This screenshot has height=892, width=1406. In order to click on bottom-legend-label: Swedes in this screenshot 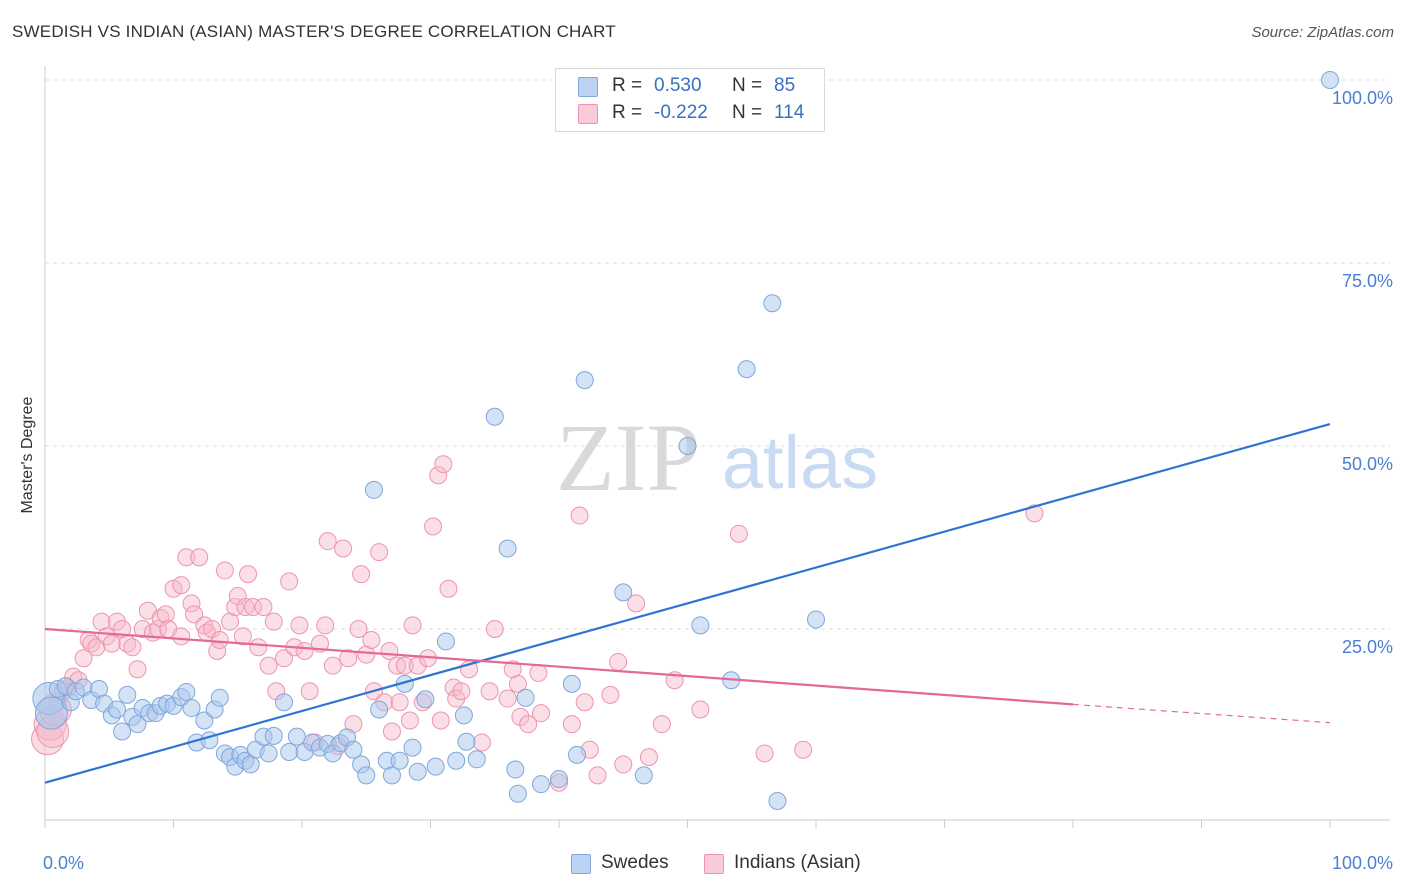, I will do `click(635, 862)`.